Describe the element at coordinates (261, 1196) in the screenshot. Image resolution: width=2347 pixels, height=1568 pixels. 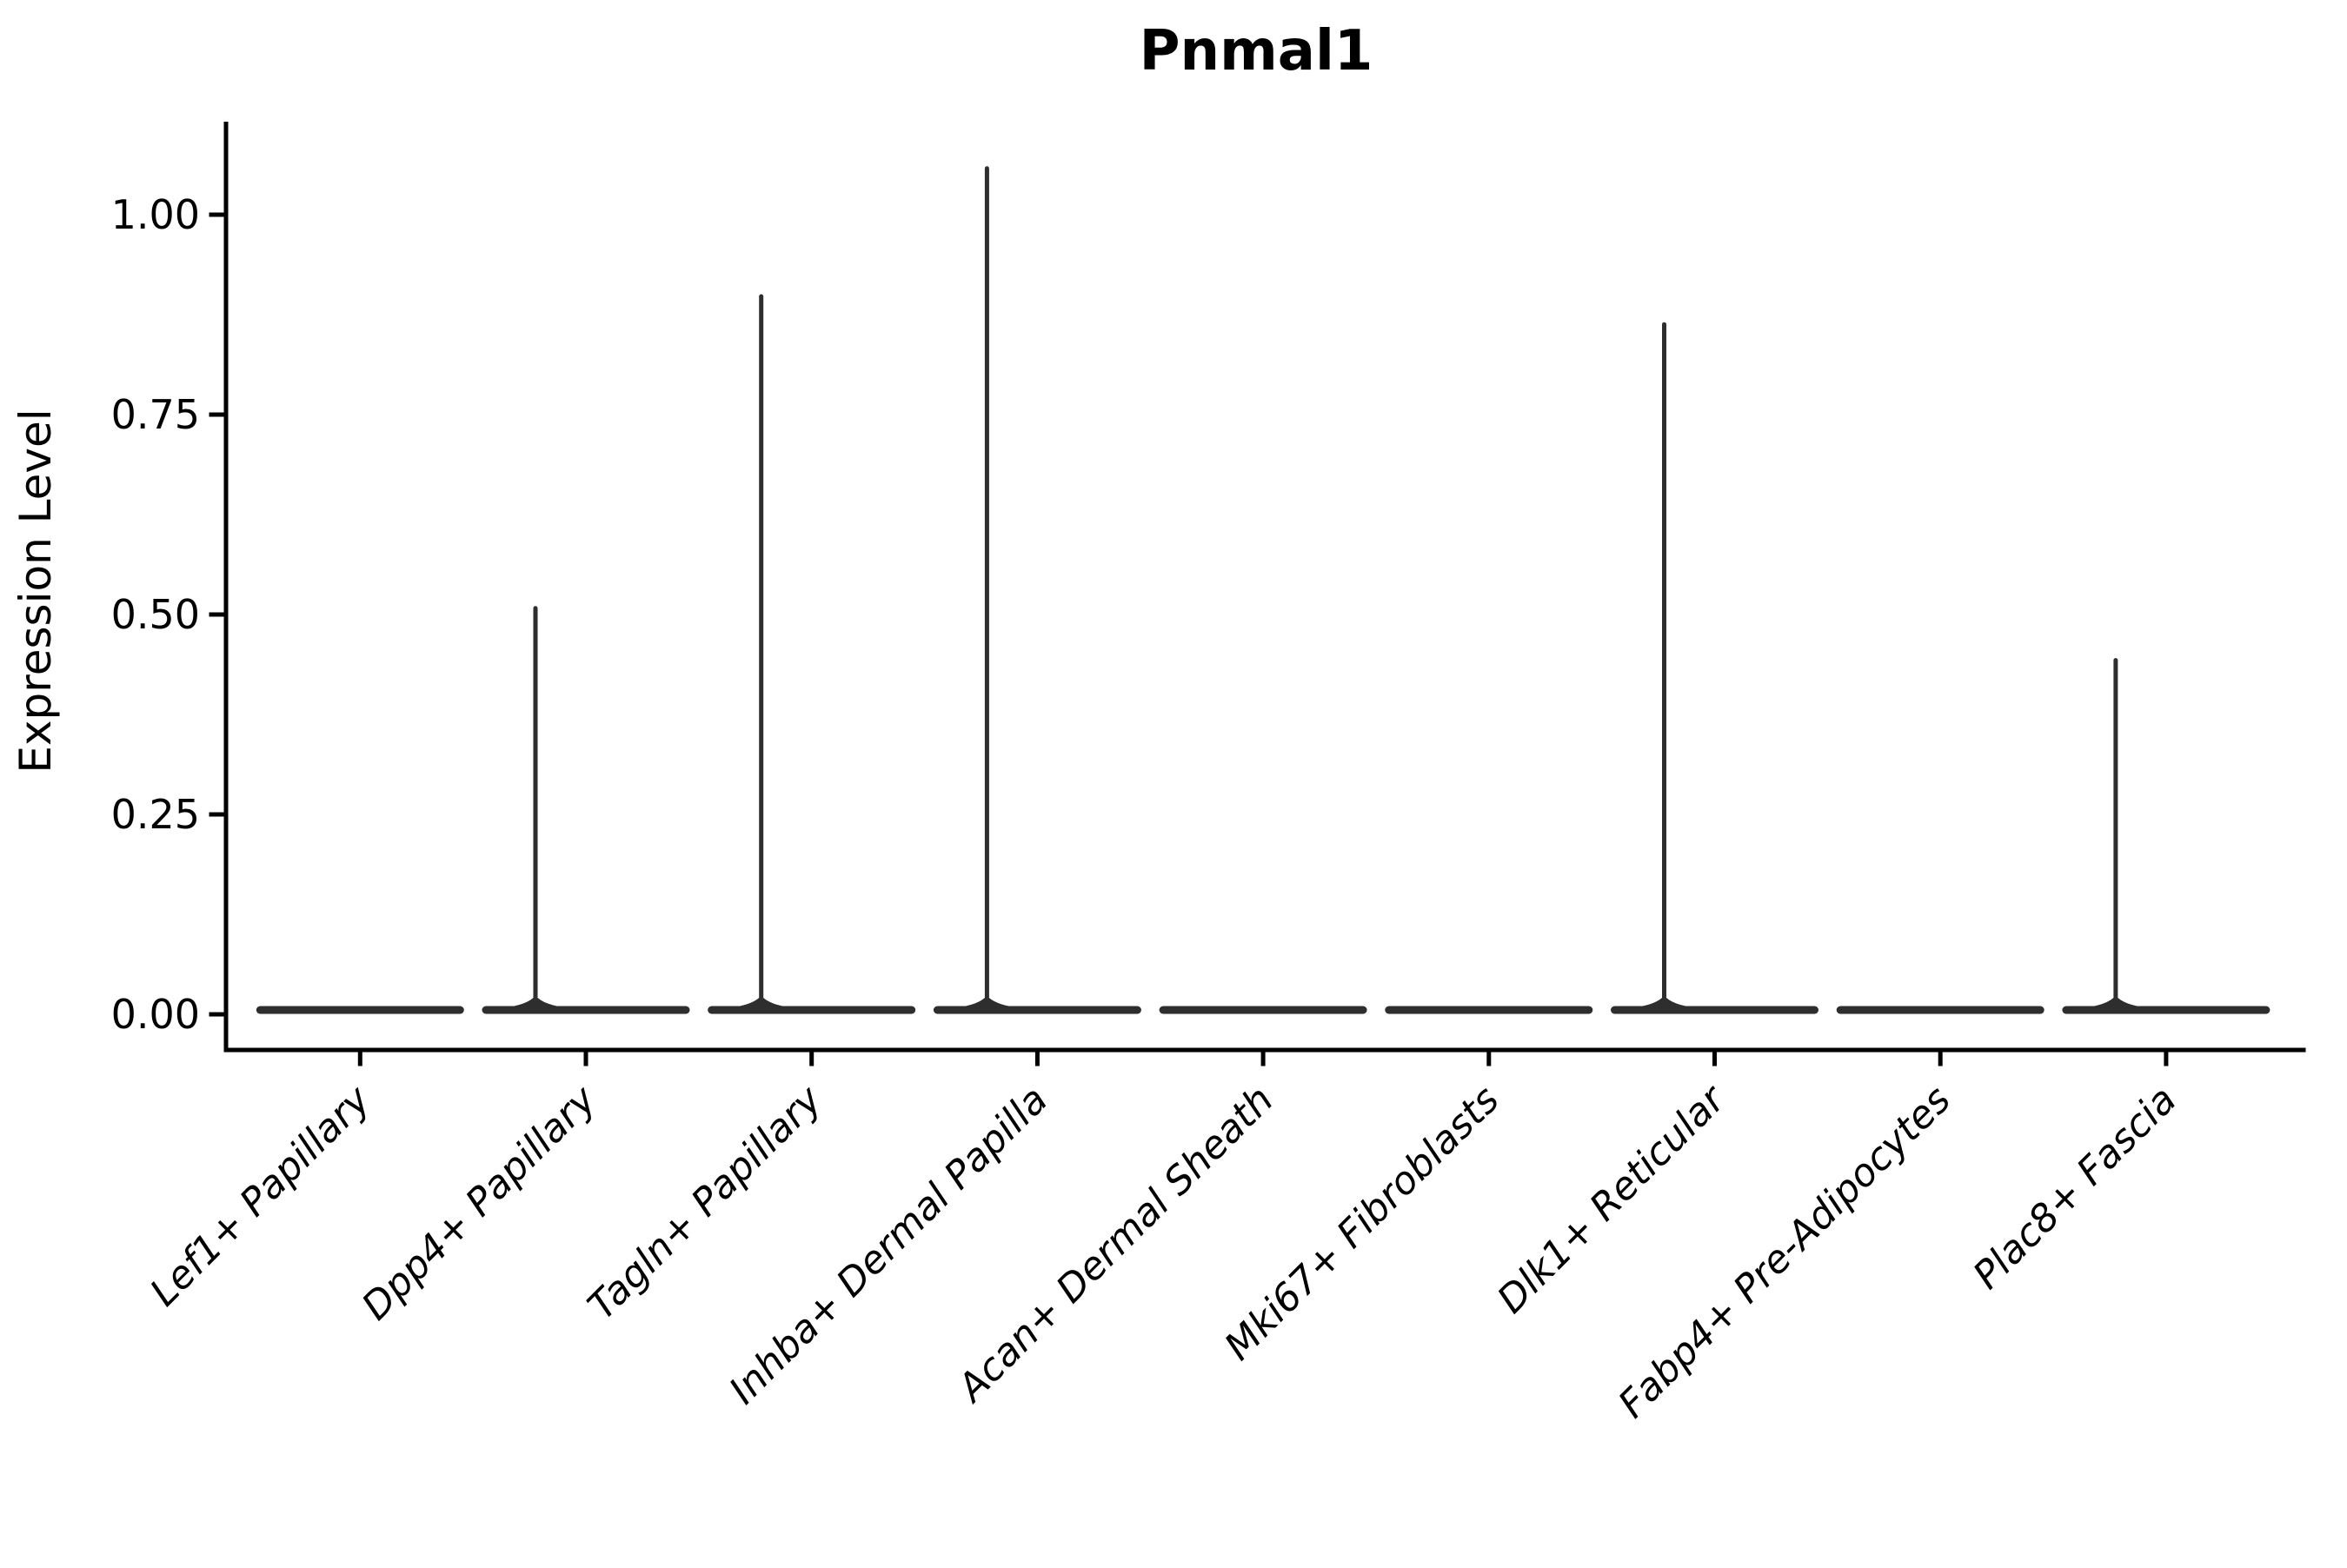
I see `x-tick-label: Lef1+ Papillary` at that location.